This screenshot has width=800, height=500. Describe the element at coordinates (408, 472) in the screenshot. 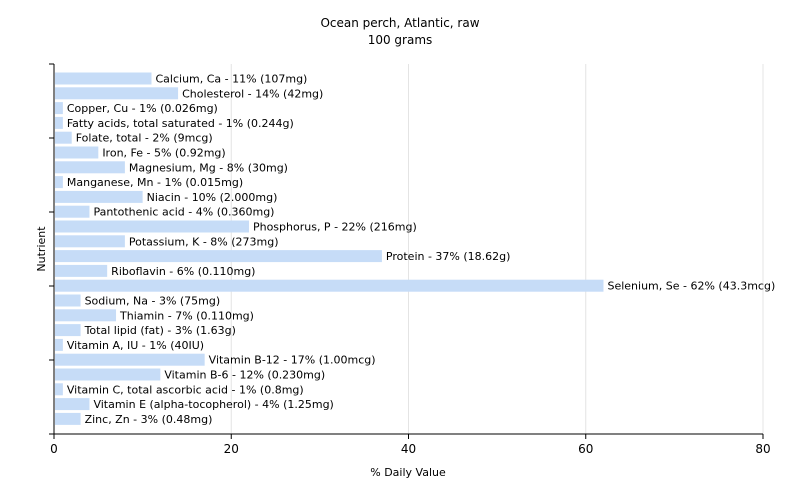

I see `x-axis-title: % Daily Value` at that location.